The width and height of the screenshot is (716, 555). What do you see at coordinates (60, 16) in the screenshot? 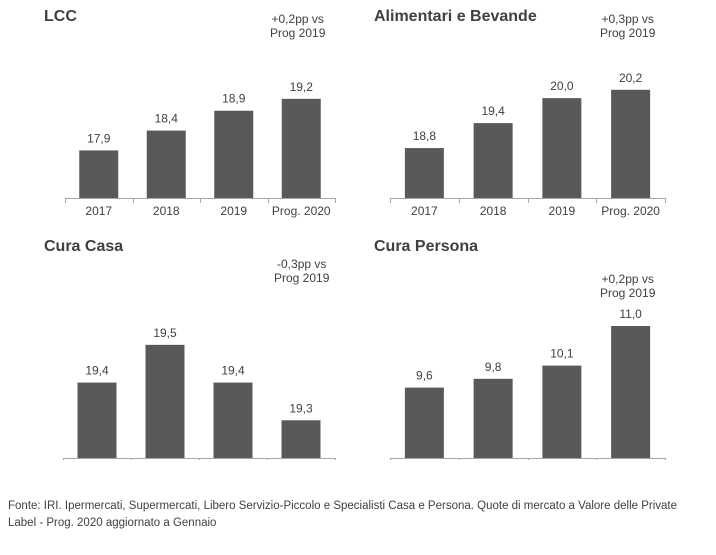
I see `chart-title: LCC` at bounding box center [60, 16].